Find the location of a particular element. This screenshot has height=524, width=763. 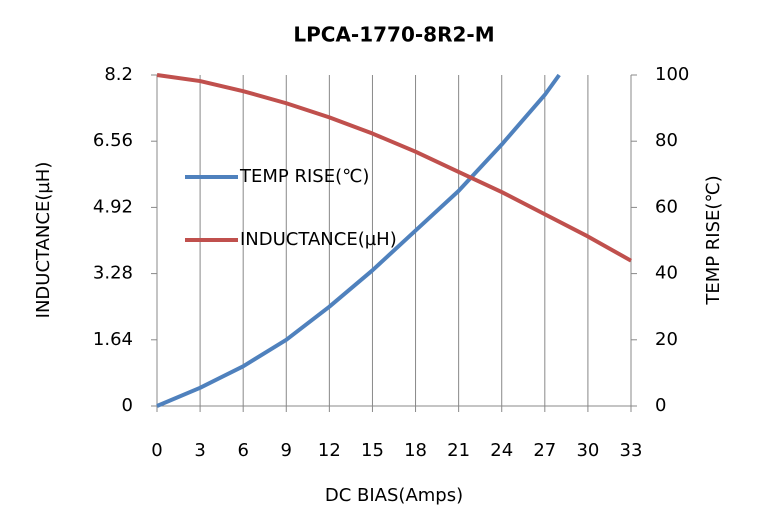

y-axis-label: INDUCTANCE(µH) is located at coordinates (43, 240).